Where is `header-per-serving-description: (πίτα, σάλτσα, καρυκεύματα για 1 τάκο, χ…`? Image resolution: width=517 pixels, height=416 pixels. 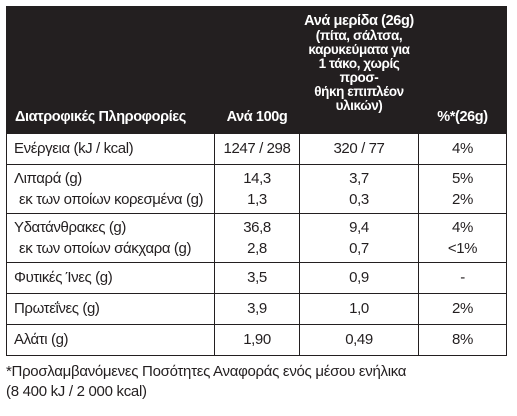 header-per-serving-description: (πίτα, σάλτσα, καρυκεύματα για 1 τάκο, χ… is located at coordinates (359, 70).